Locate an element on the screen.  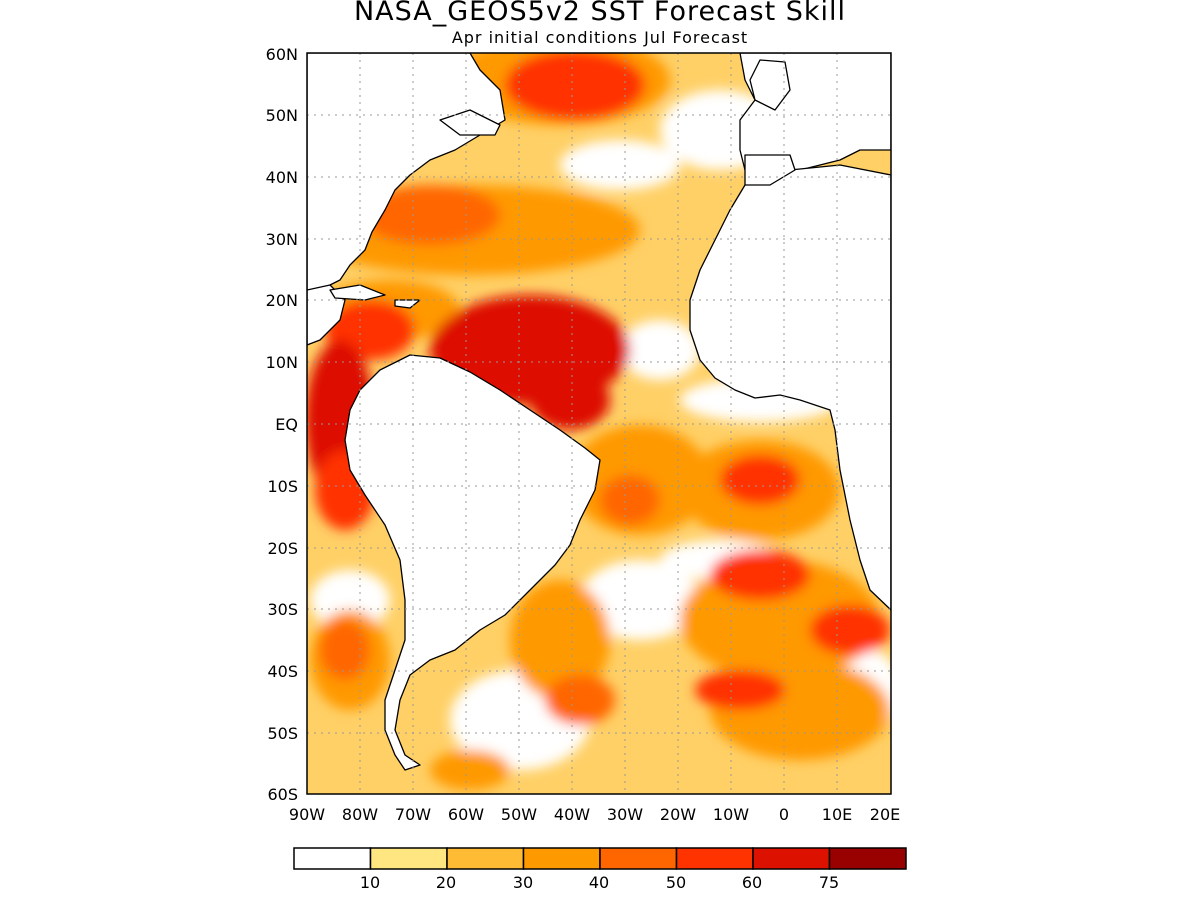
legend-labels: 10 20 30 40 50 60 75 is located at coordinates (599, 882).